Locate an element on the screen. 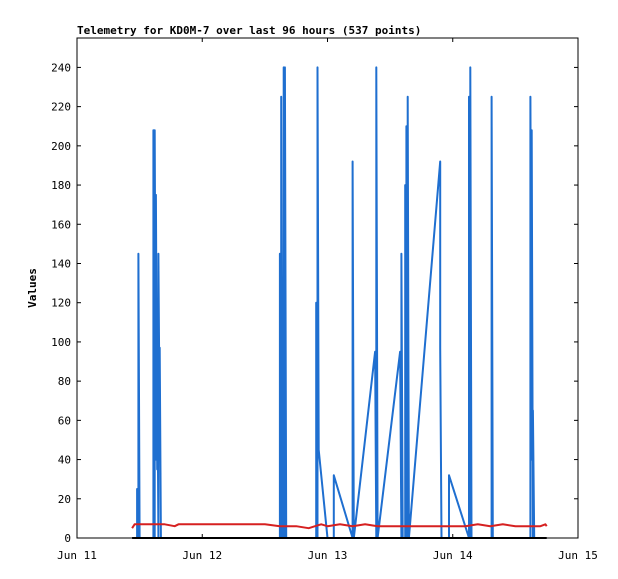 The image size is (618, 579). x-tick-label: Jun 11 is located at coordinates (77, 555).